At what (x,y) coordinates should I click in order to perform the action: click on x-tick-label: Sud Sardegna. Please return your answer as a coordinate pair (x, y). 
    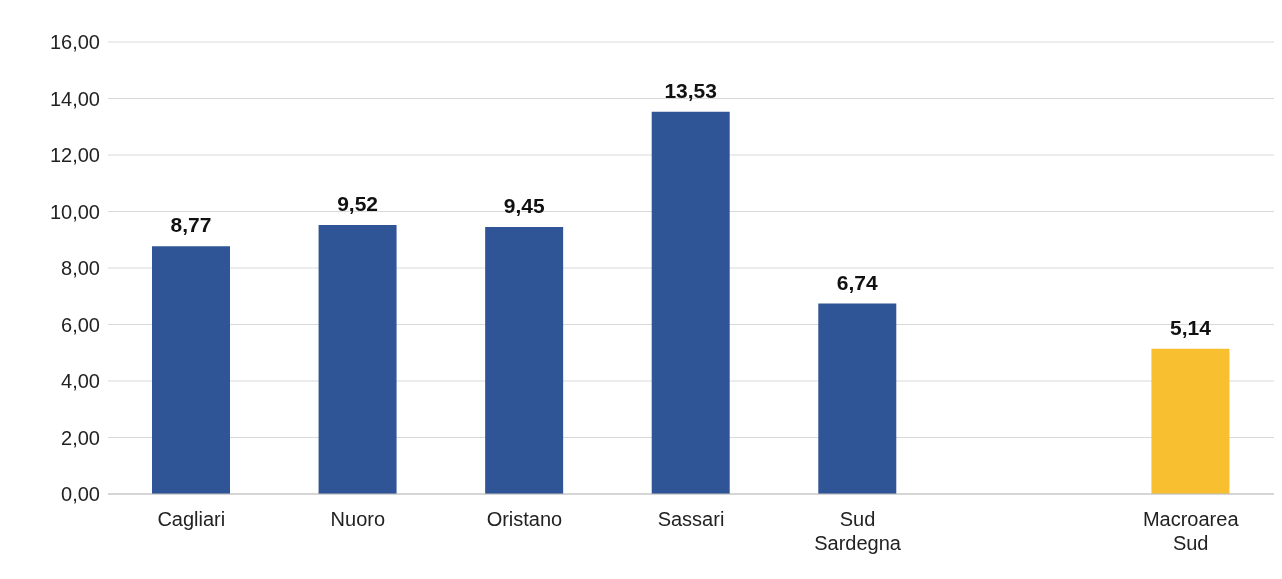
    Looking at the image, I should click on (858, 531).